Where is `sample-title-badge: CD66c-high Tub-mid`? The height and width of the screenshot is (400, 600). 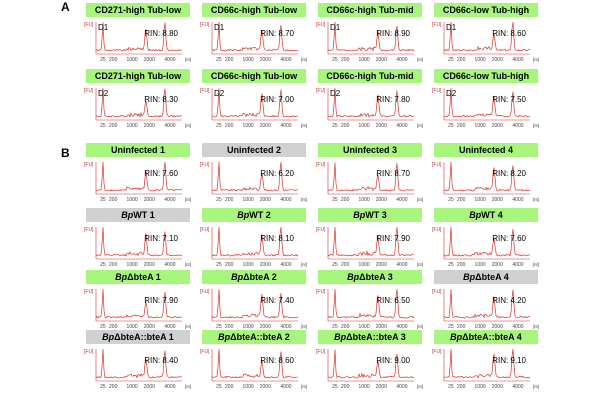
sample-title-badge: CD66c-high Tub-mid is located at coordinates (370, 10).